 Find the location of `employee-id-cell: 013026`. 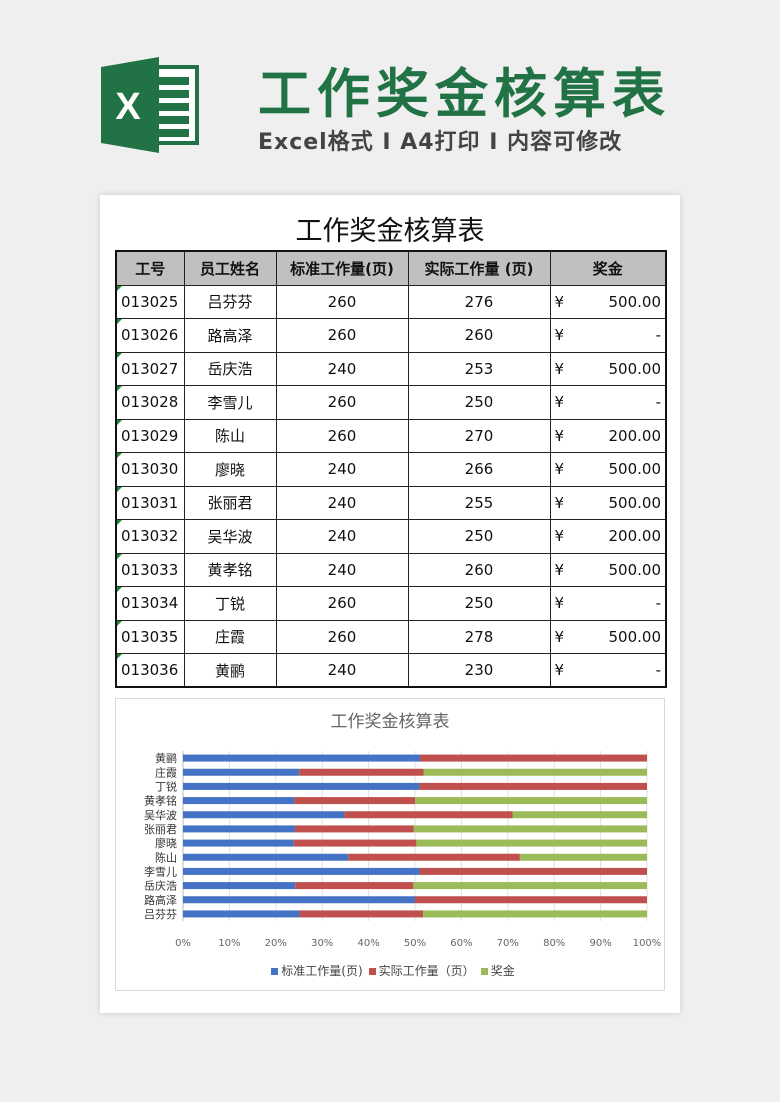

employee-id-cell: 013026 is located at coordinates (150, 335).